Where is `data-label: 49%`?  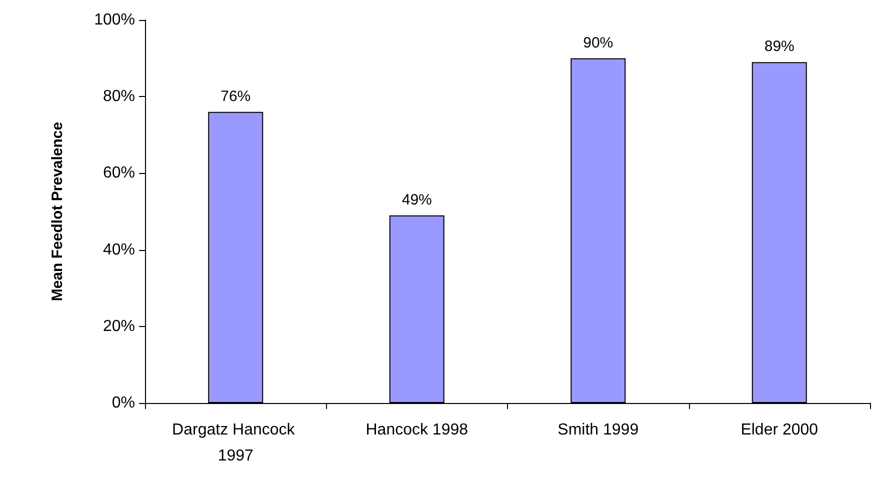
data-label: 49% is located at coordinates (417, 199).